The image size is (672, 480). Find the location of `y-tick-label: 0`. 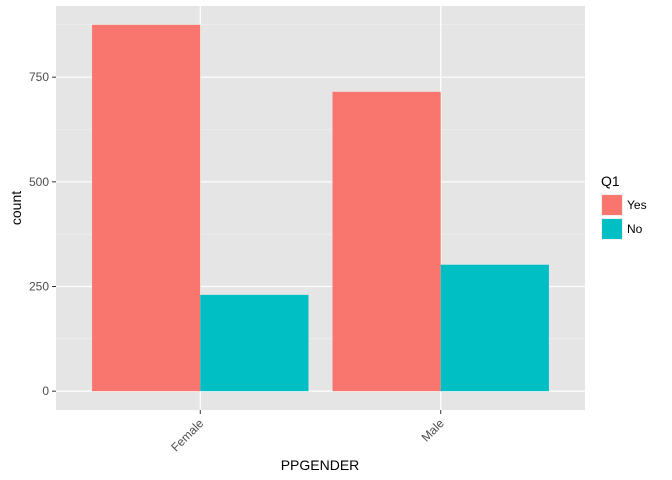

y-tick-label: 0 is located at coordinates (45, 391).